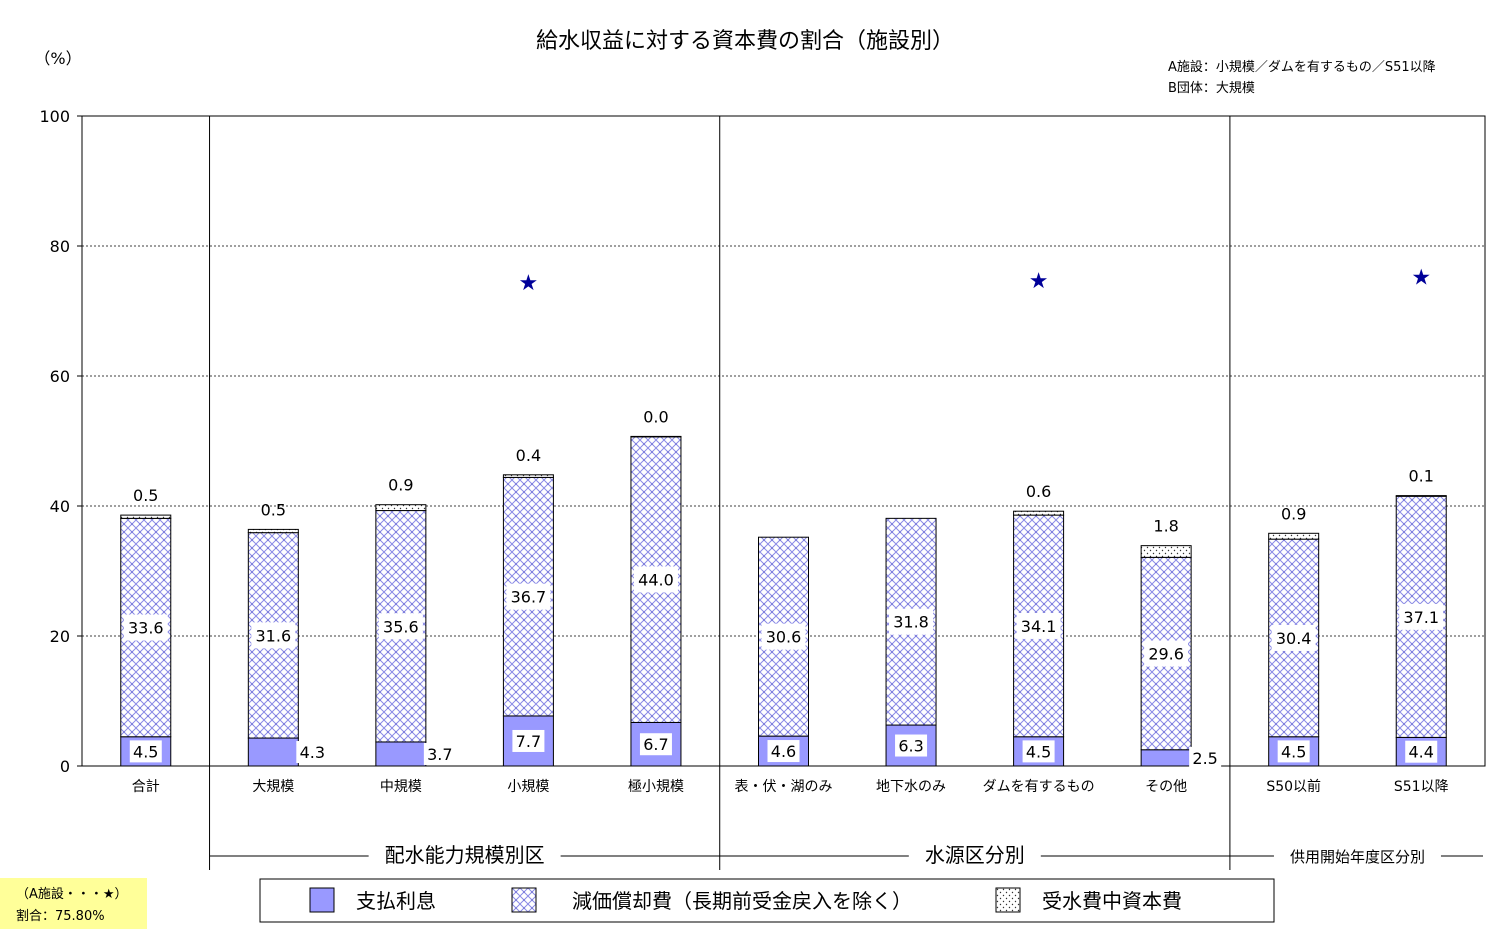 This screenshot has width=1501, height=929. I want to click on category-label: S51以降, so click(1421, 787).